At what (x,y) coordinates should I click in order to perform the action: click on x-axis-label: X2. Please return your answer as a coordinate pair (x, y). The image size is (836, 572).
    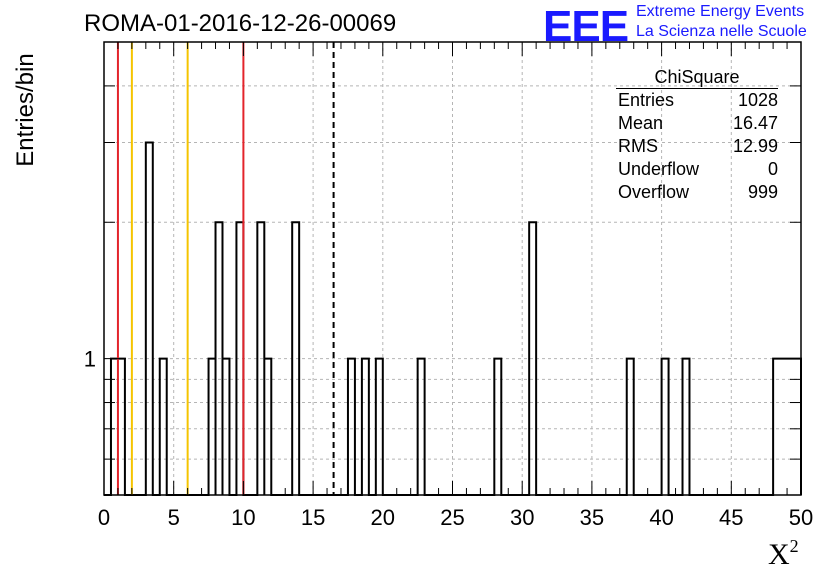
    Looking at the image, I should click on (783, 554).